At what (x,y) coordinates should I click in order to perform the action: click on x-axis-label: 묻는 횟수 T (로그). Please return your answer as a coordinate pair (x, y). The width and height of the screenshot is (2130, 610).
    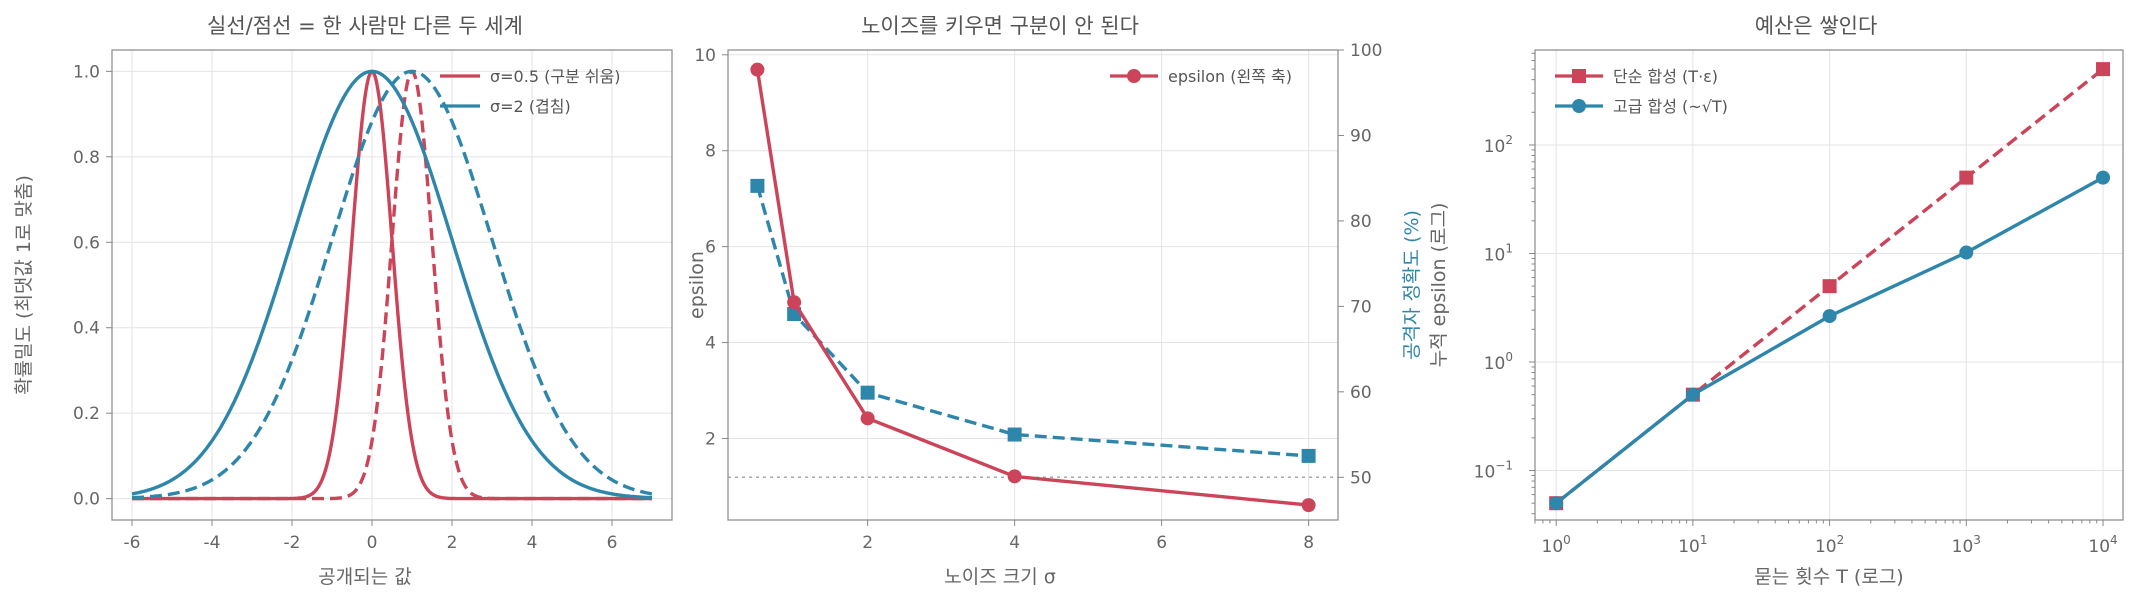
    Looking at the image, I should click on (1828, 577).